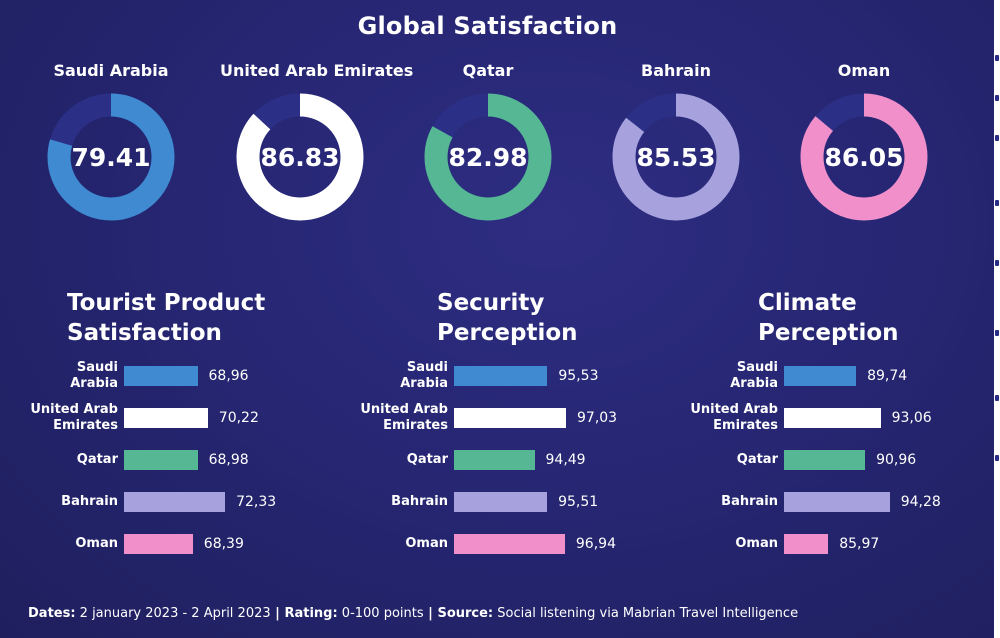  I want to click on bar-value-label: 97,03, so click(597, 418).